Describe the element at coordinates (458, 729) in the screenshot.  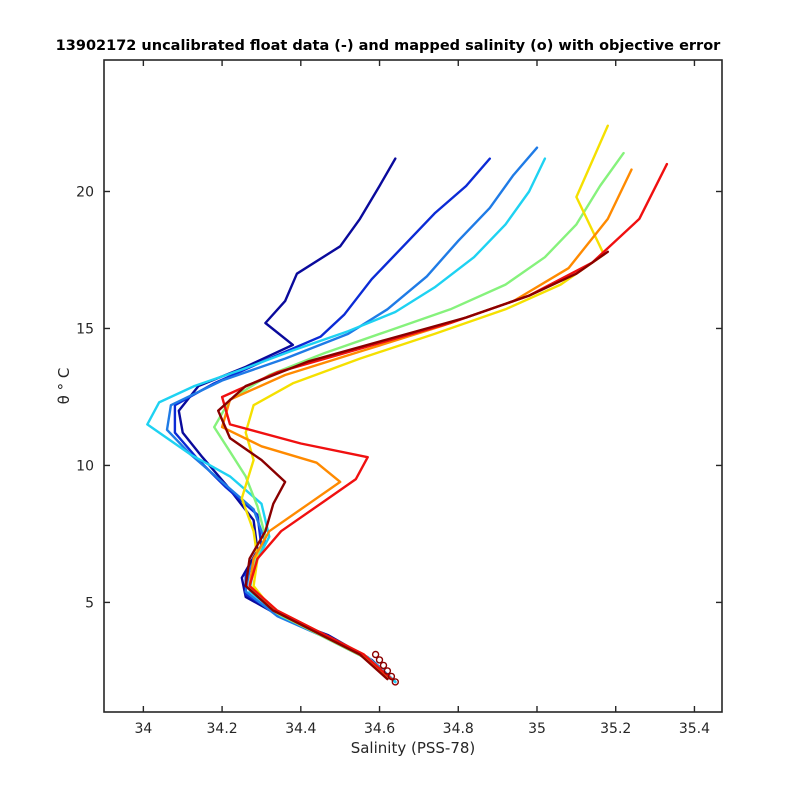
I see `x-tick-label-4: 34.8` at that location.